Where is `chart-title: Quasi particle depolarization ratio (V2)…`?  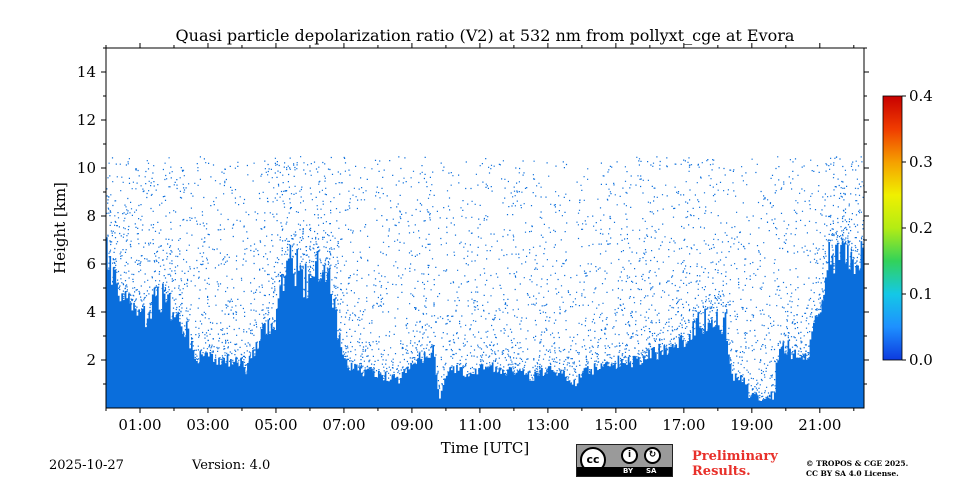
chart-title: Quasi particle depolarization ratio (V2)… is located at coordinates (485, 35).